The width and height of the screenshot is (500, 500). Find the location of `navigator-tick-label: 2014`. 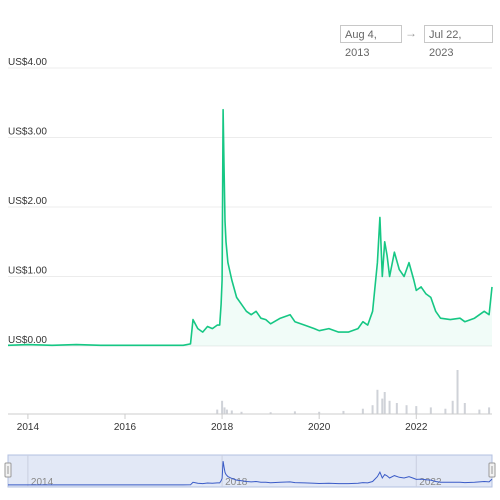

navigator-tick-label: 2014 is located at coordinates (42, 482).